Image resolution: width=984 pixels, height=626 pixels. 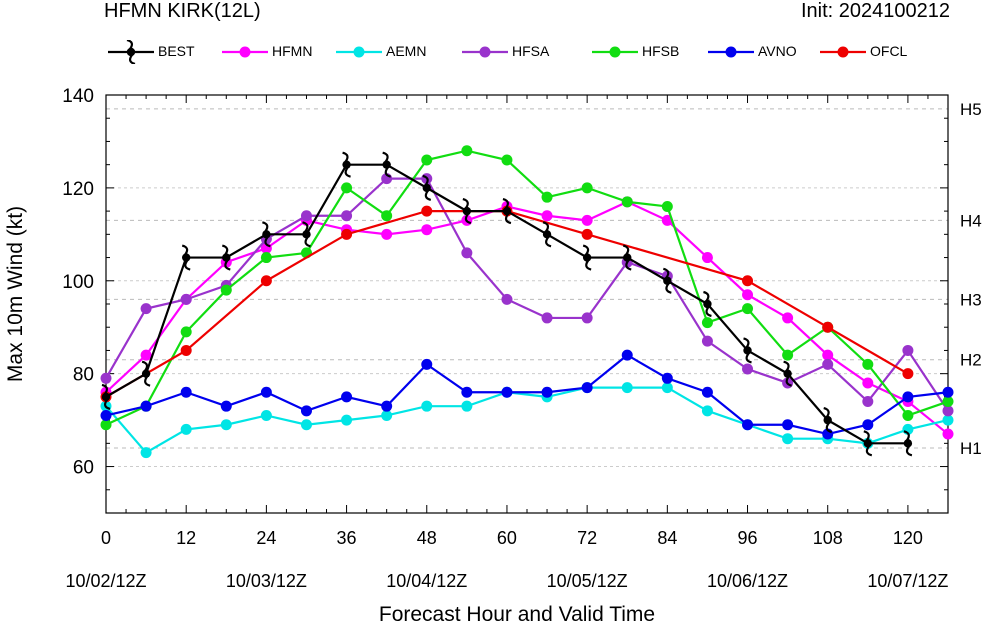 I want to click on legend-label: BEST, so click(x=176, y=51).